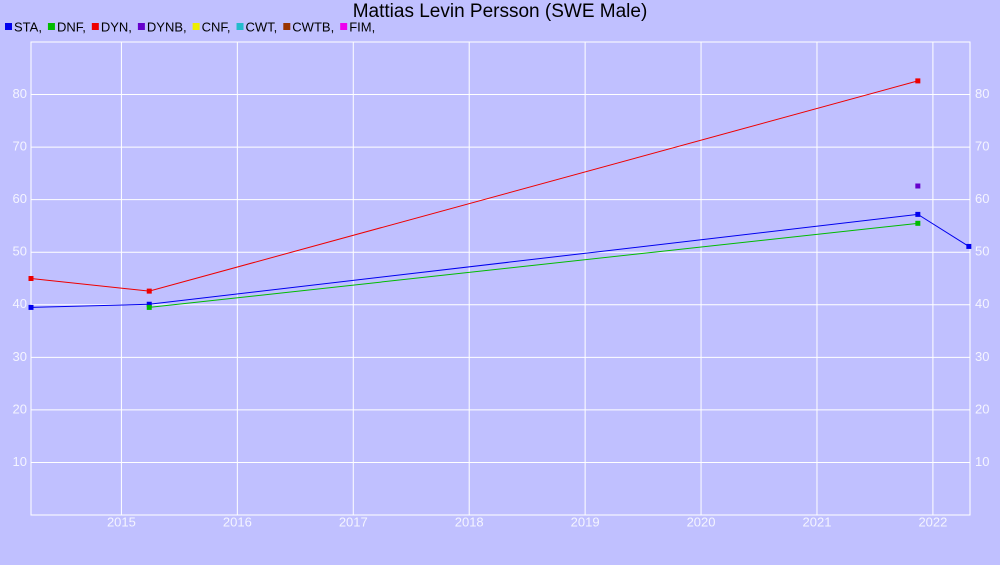 The image size is (1000, 565). What do you see at coordinates (20, 146) in the screenshot?
I see `y-tick-label: 70` at bounding box center [20, 146].